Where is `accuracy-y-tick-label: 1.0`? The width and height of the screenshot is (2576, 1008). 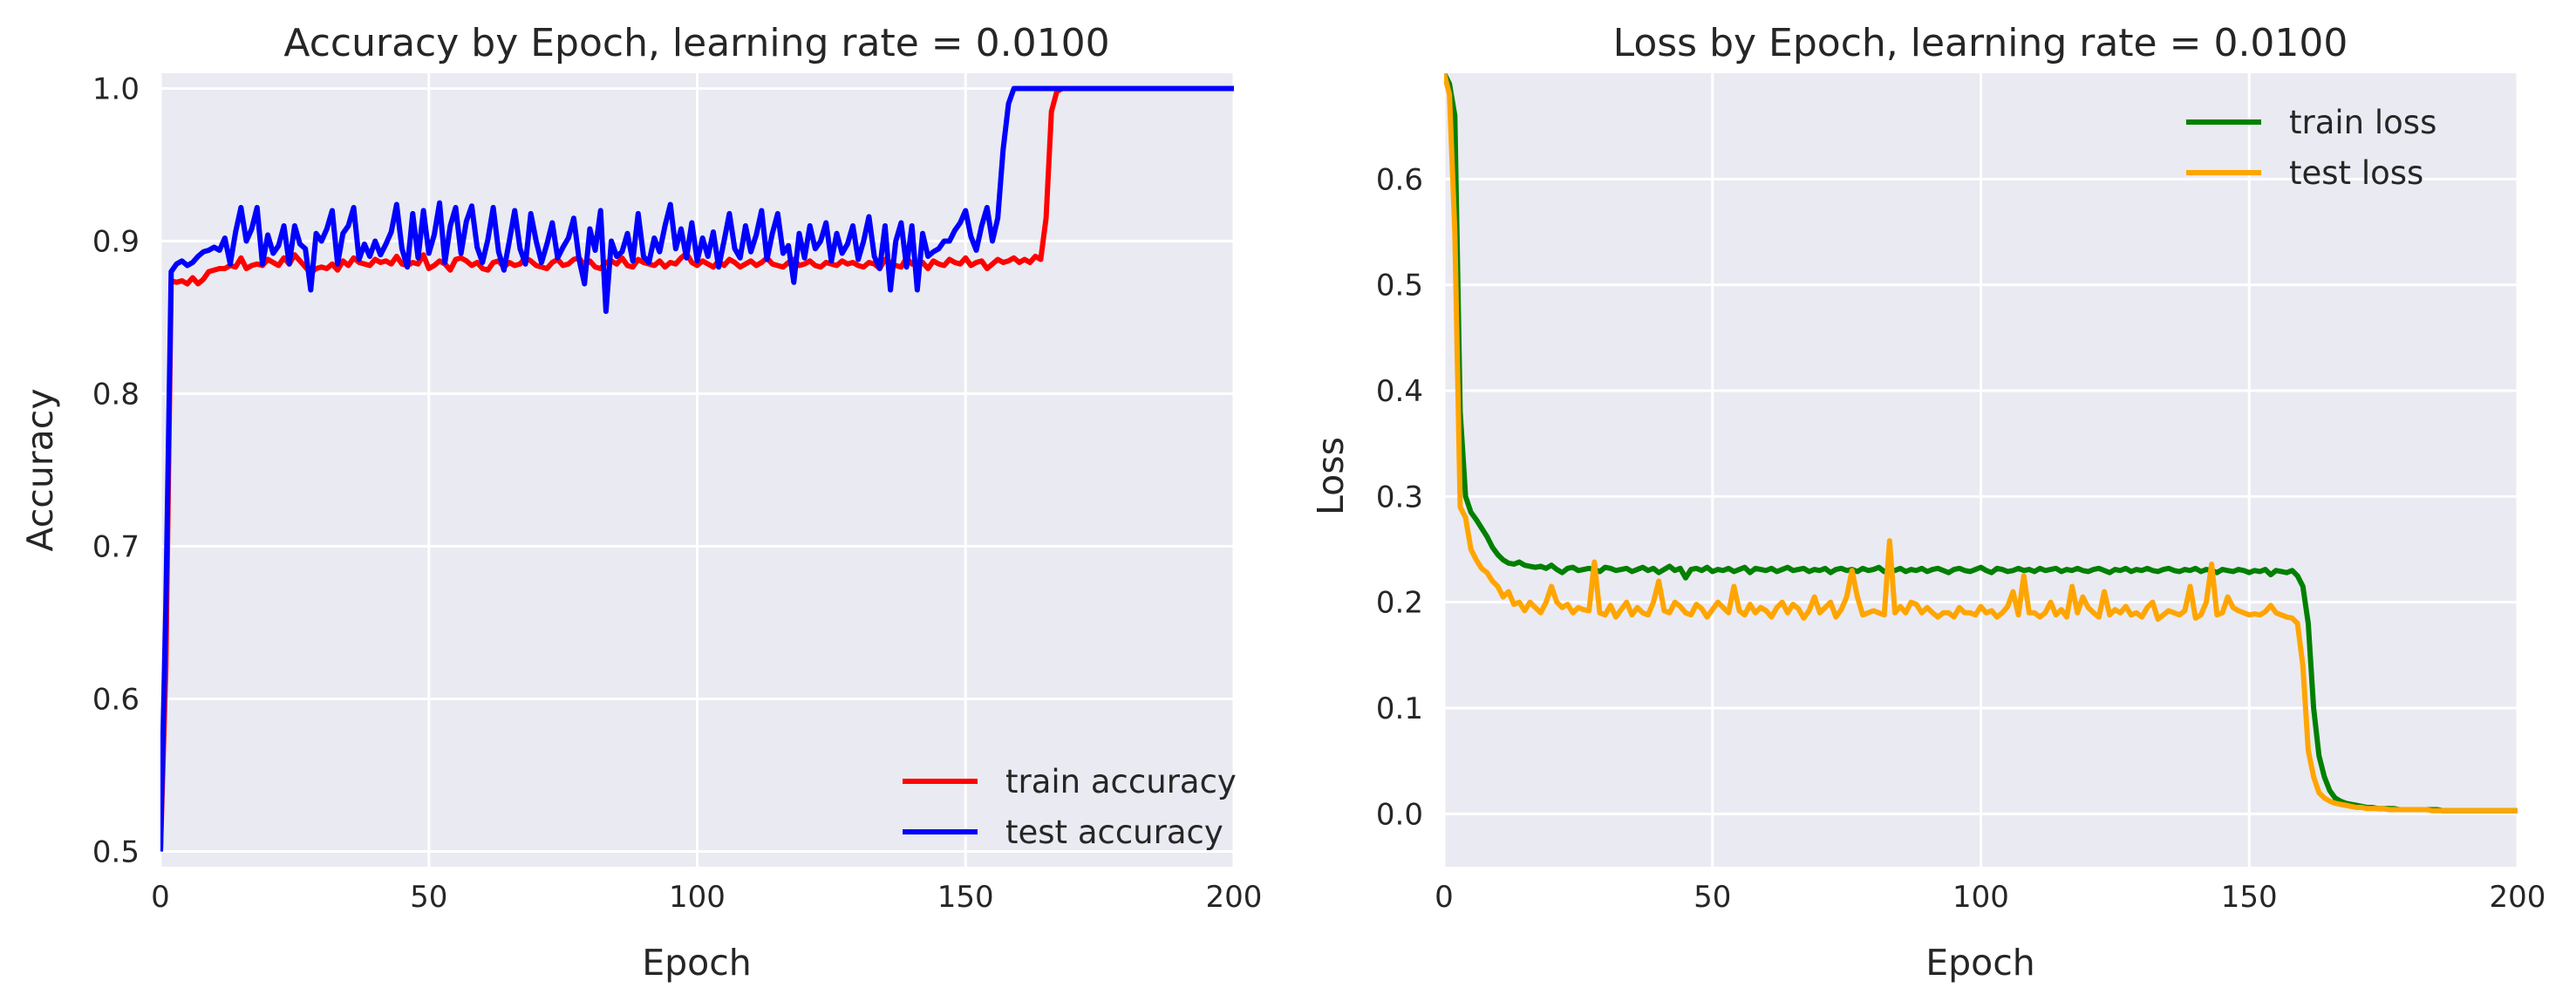 accuracy-y-tick-label: 1.0 is located at coordinates (116, 89).